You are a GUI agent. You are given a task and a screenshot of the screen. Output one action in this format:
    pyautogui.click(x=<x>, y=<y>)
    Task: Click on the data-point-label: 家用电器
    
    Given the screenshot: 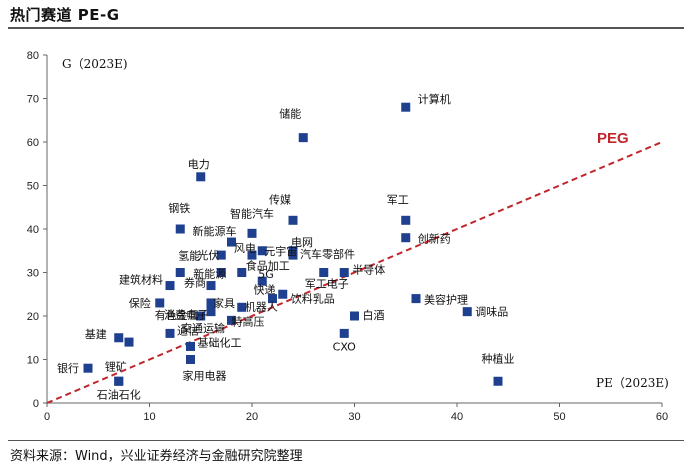 What is the action you would take?
    pyautogui.click(x=205, y=376)
    